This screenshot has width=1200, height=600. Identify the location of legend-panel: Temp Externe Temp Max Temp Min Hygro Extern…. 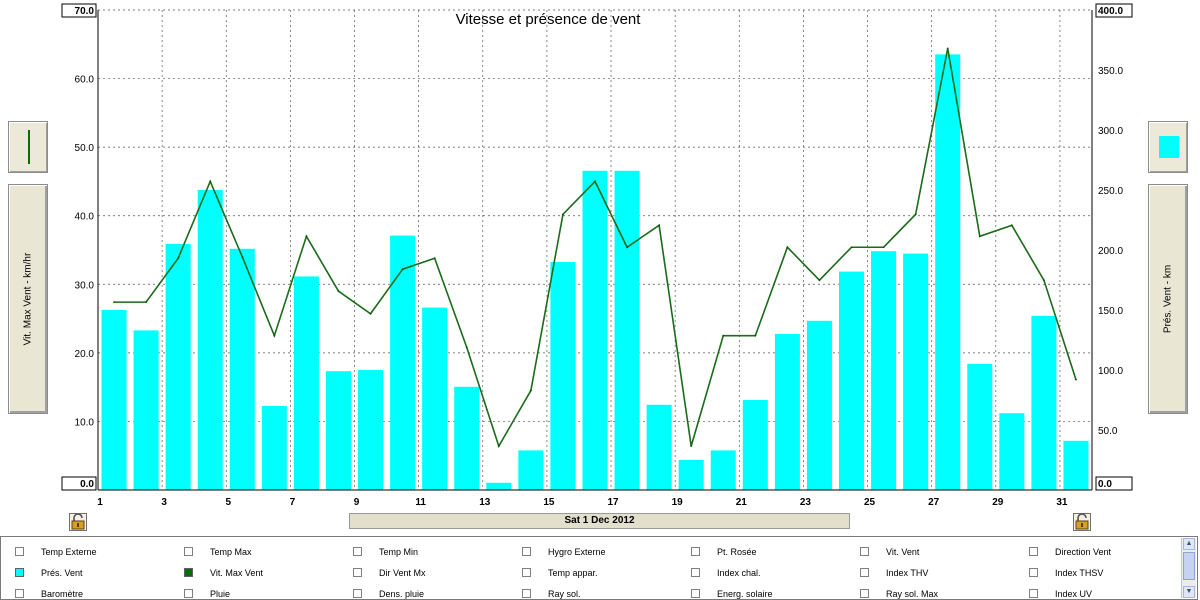
(599, 568).